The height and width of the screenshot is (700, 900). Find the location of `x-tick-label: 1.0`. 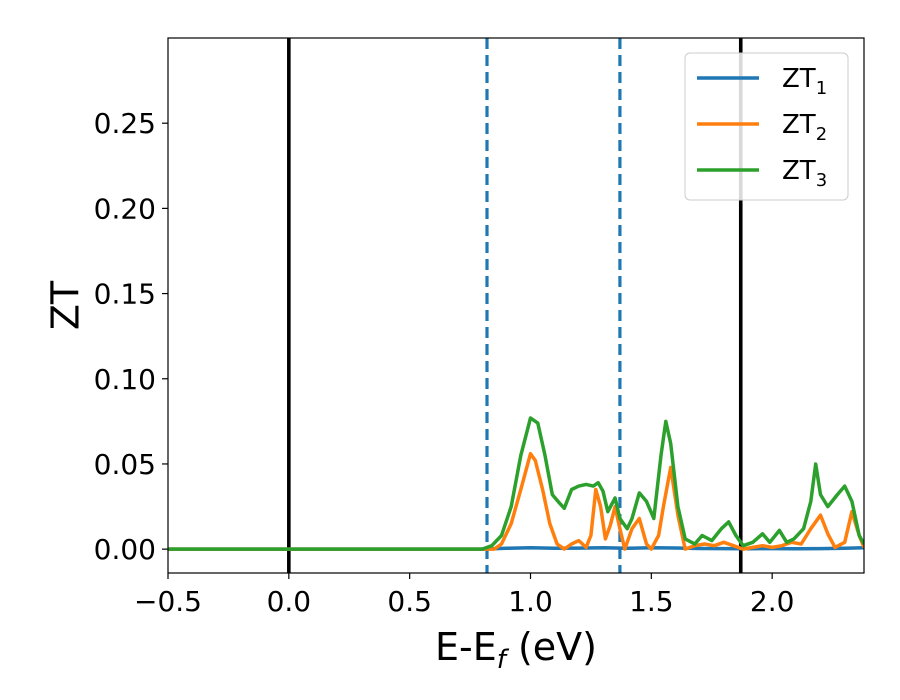

x-tick-label: 1.0 is located at coordinates (530, 601).